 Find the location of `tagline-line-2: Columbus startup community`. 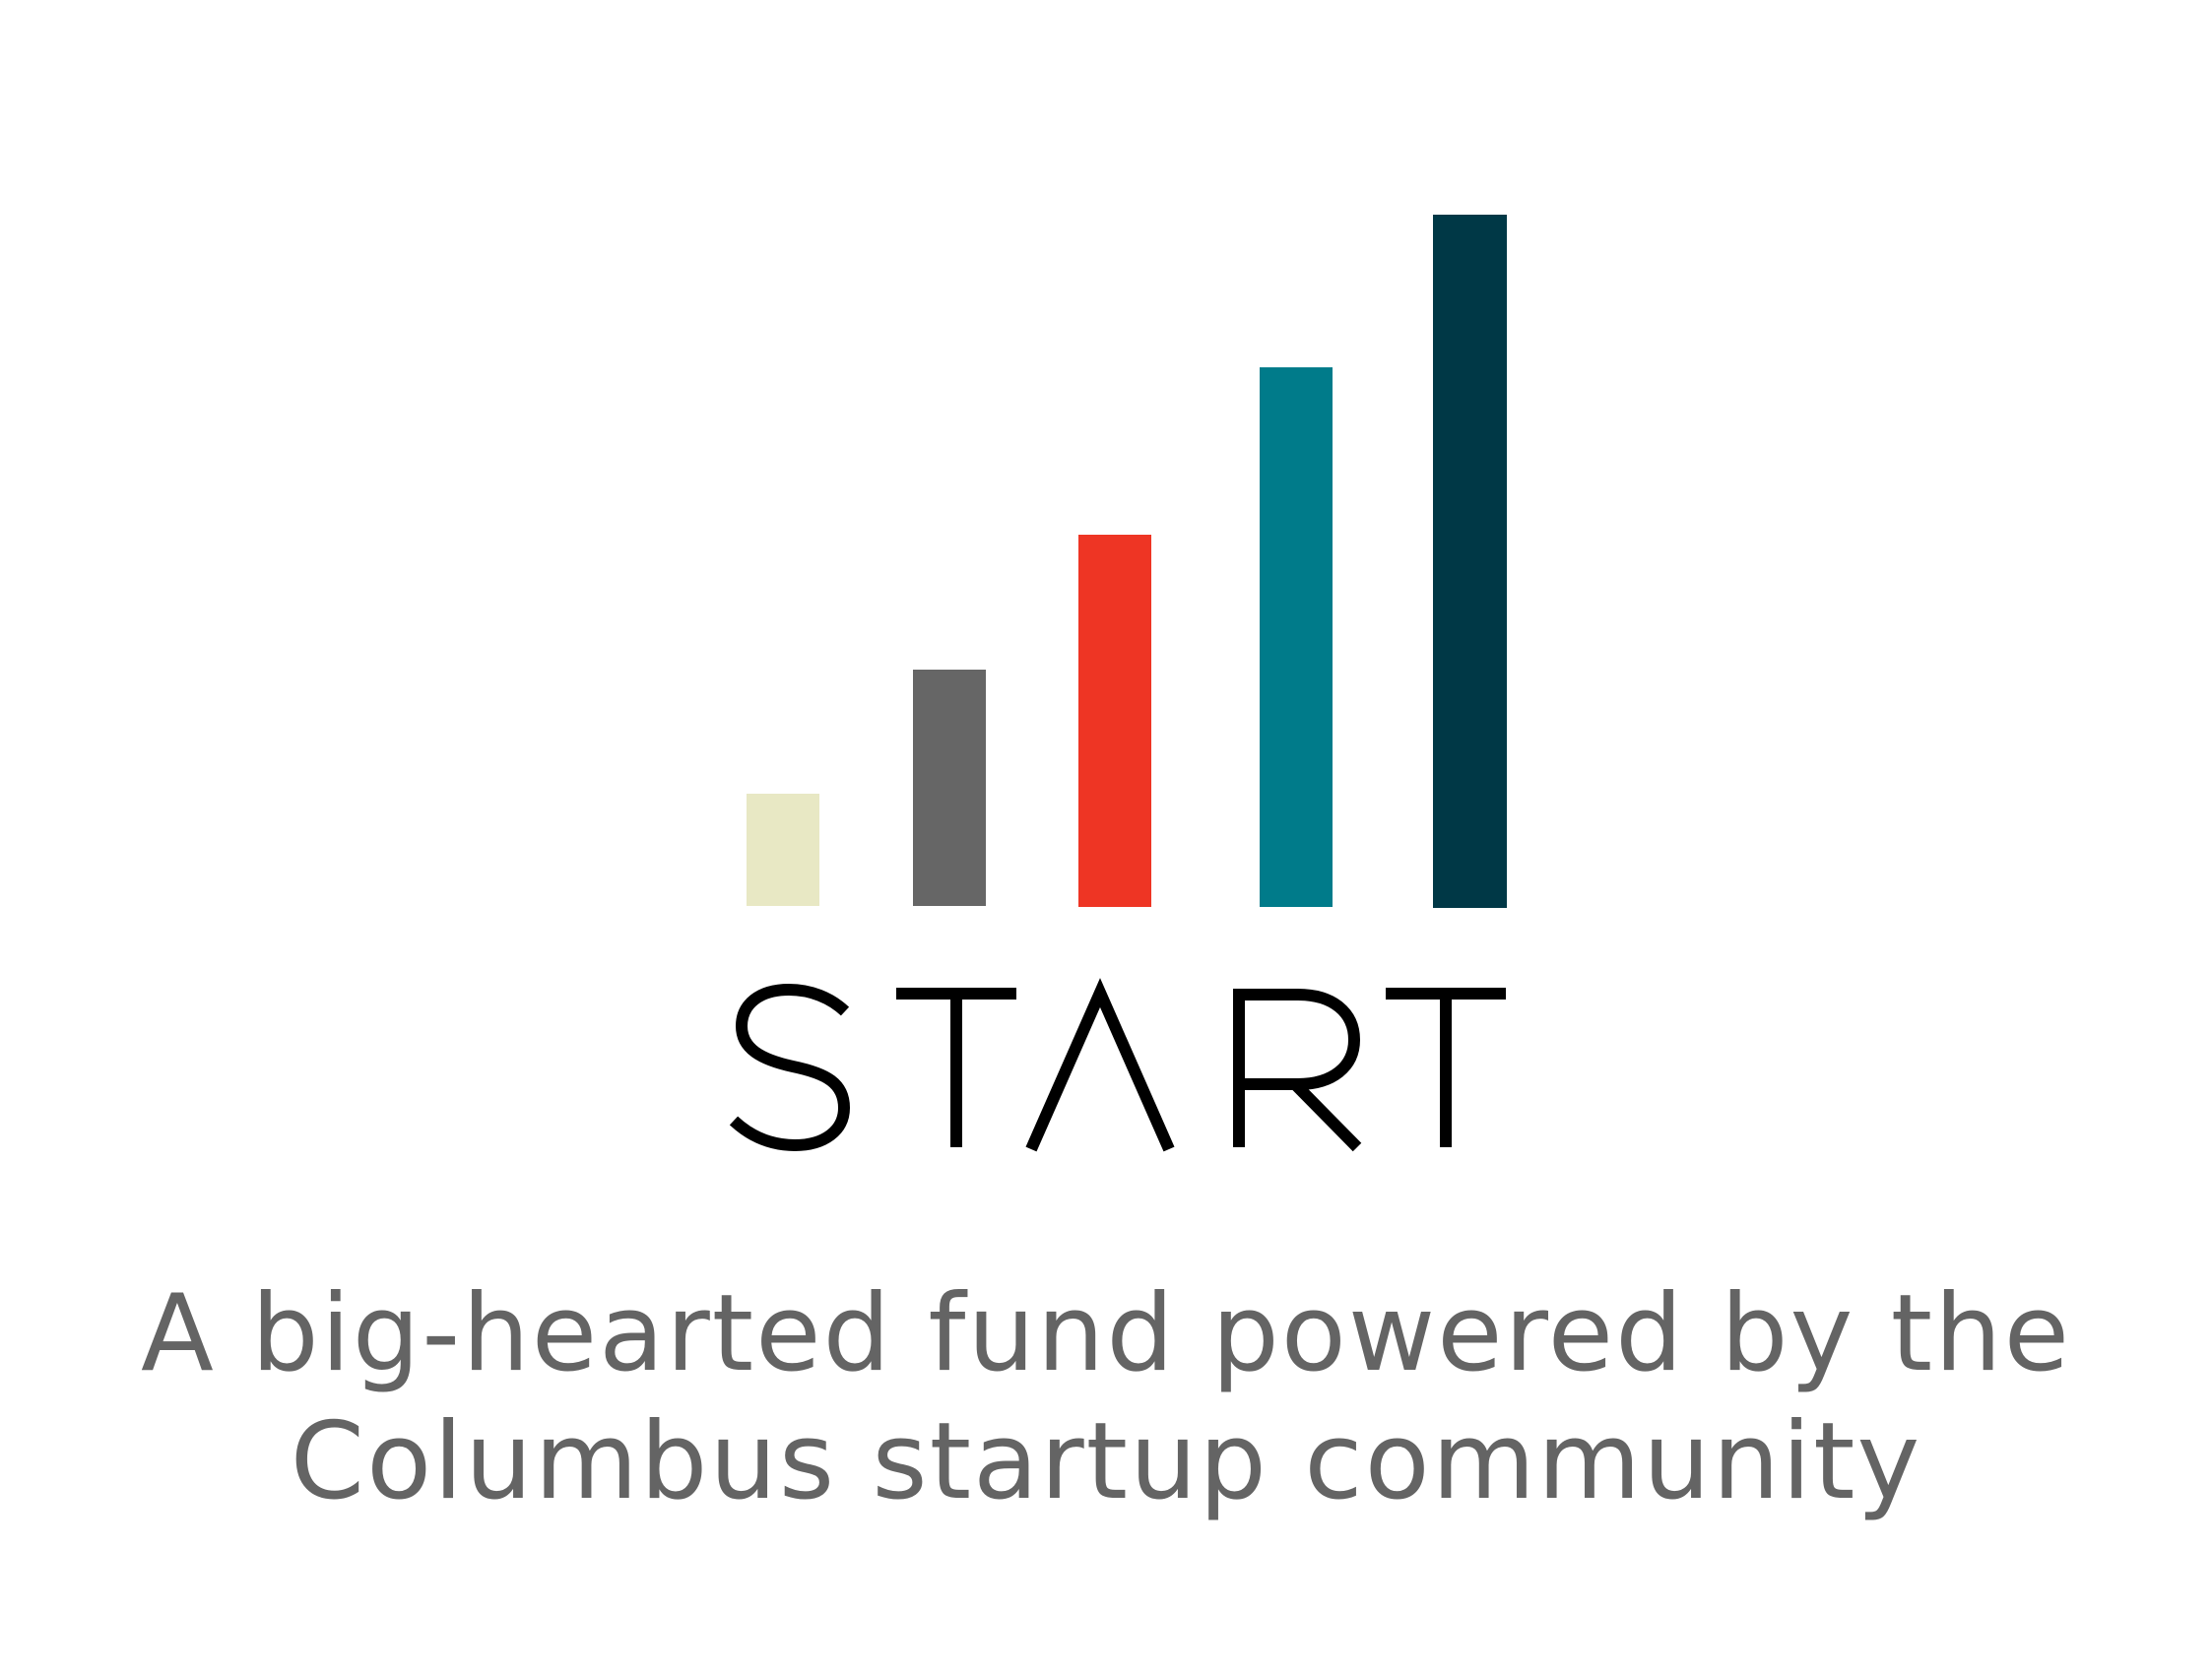

tagline-line-2: Columbus startup community is located at coordinates (1106, 1462).